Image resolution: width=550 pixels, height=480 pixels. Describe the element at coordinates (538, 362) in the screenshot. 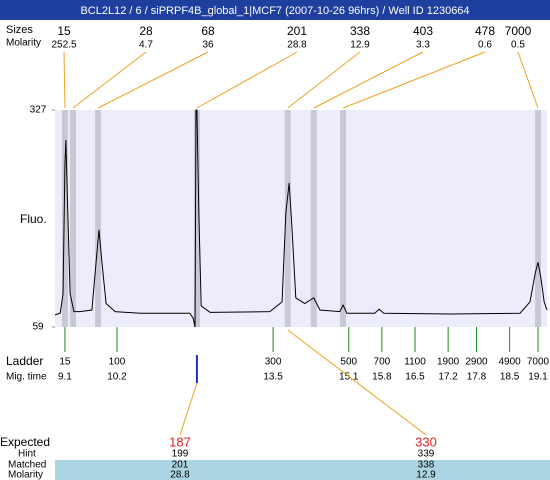

I see `ladder-size: 7000` at that location.